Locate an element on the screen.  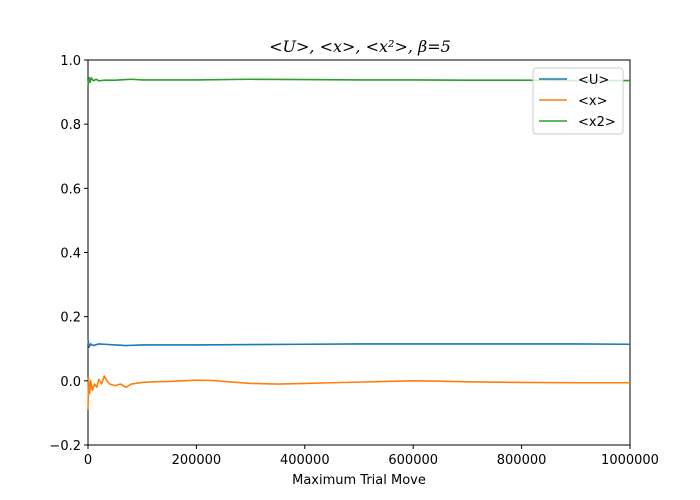
y-tick-label: 0.2 is located at coordinates (70, 318).